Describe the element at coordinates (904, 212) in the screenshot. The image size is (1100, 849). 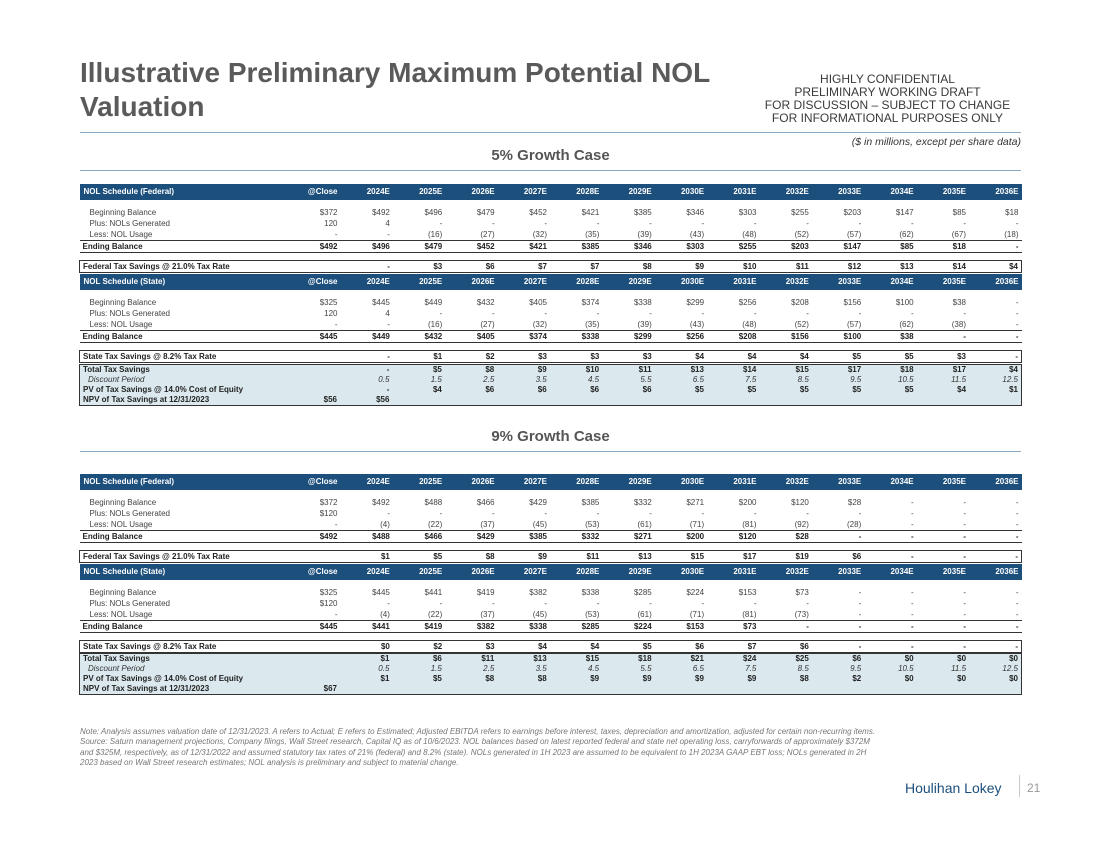
I see `table-cell: $147` at that location.